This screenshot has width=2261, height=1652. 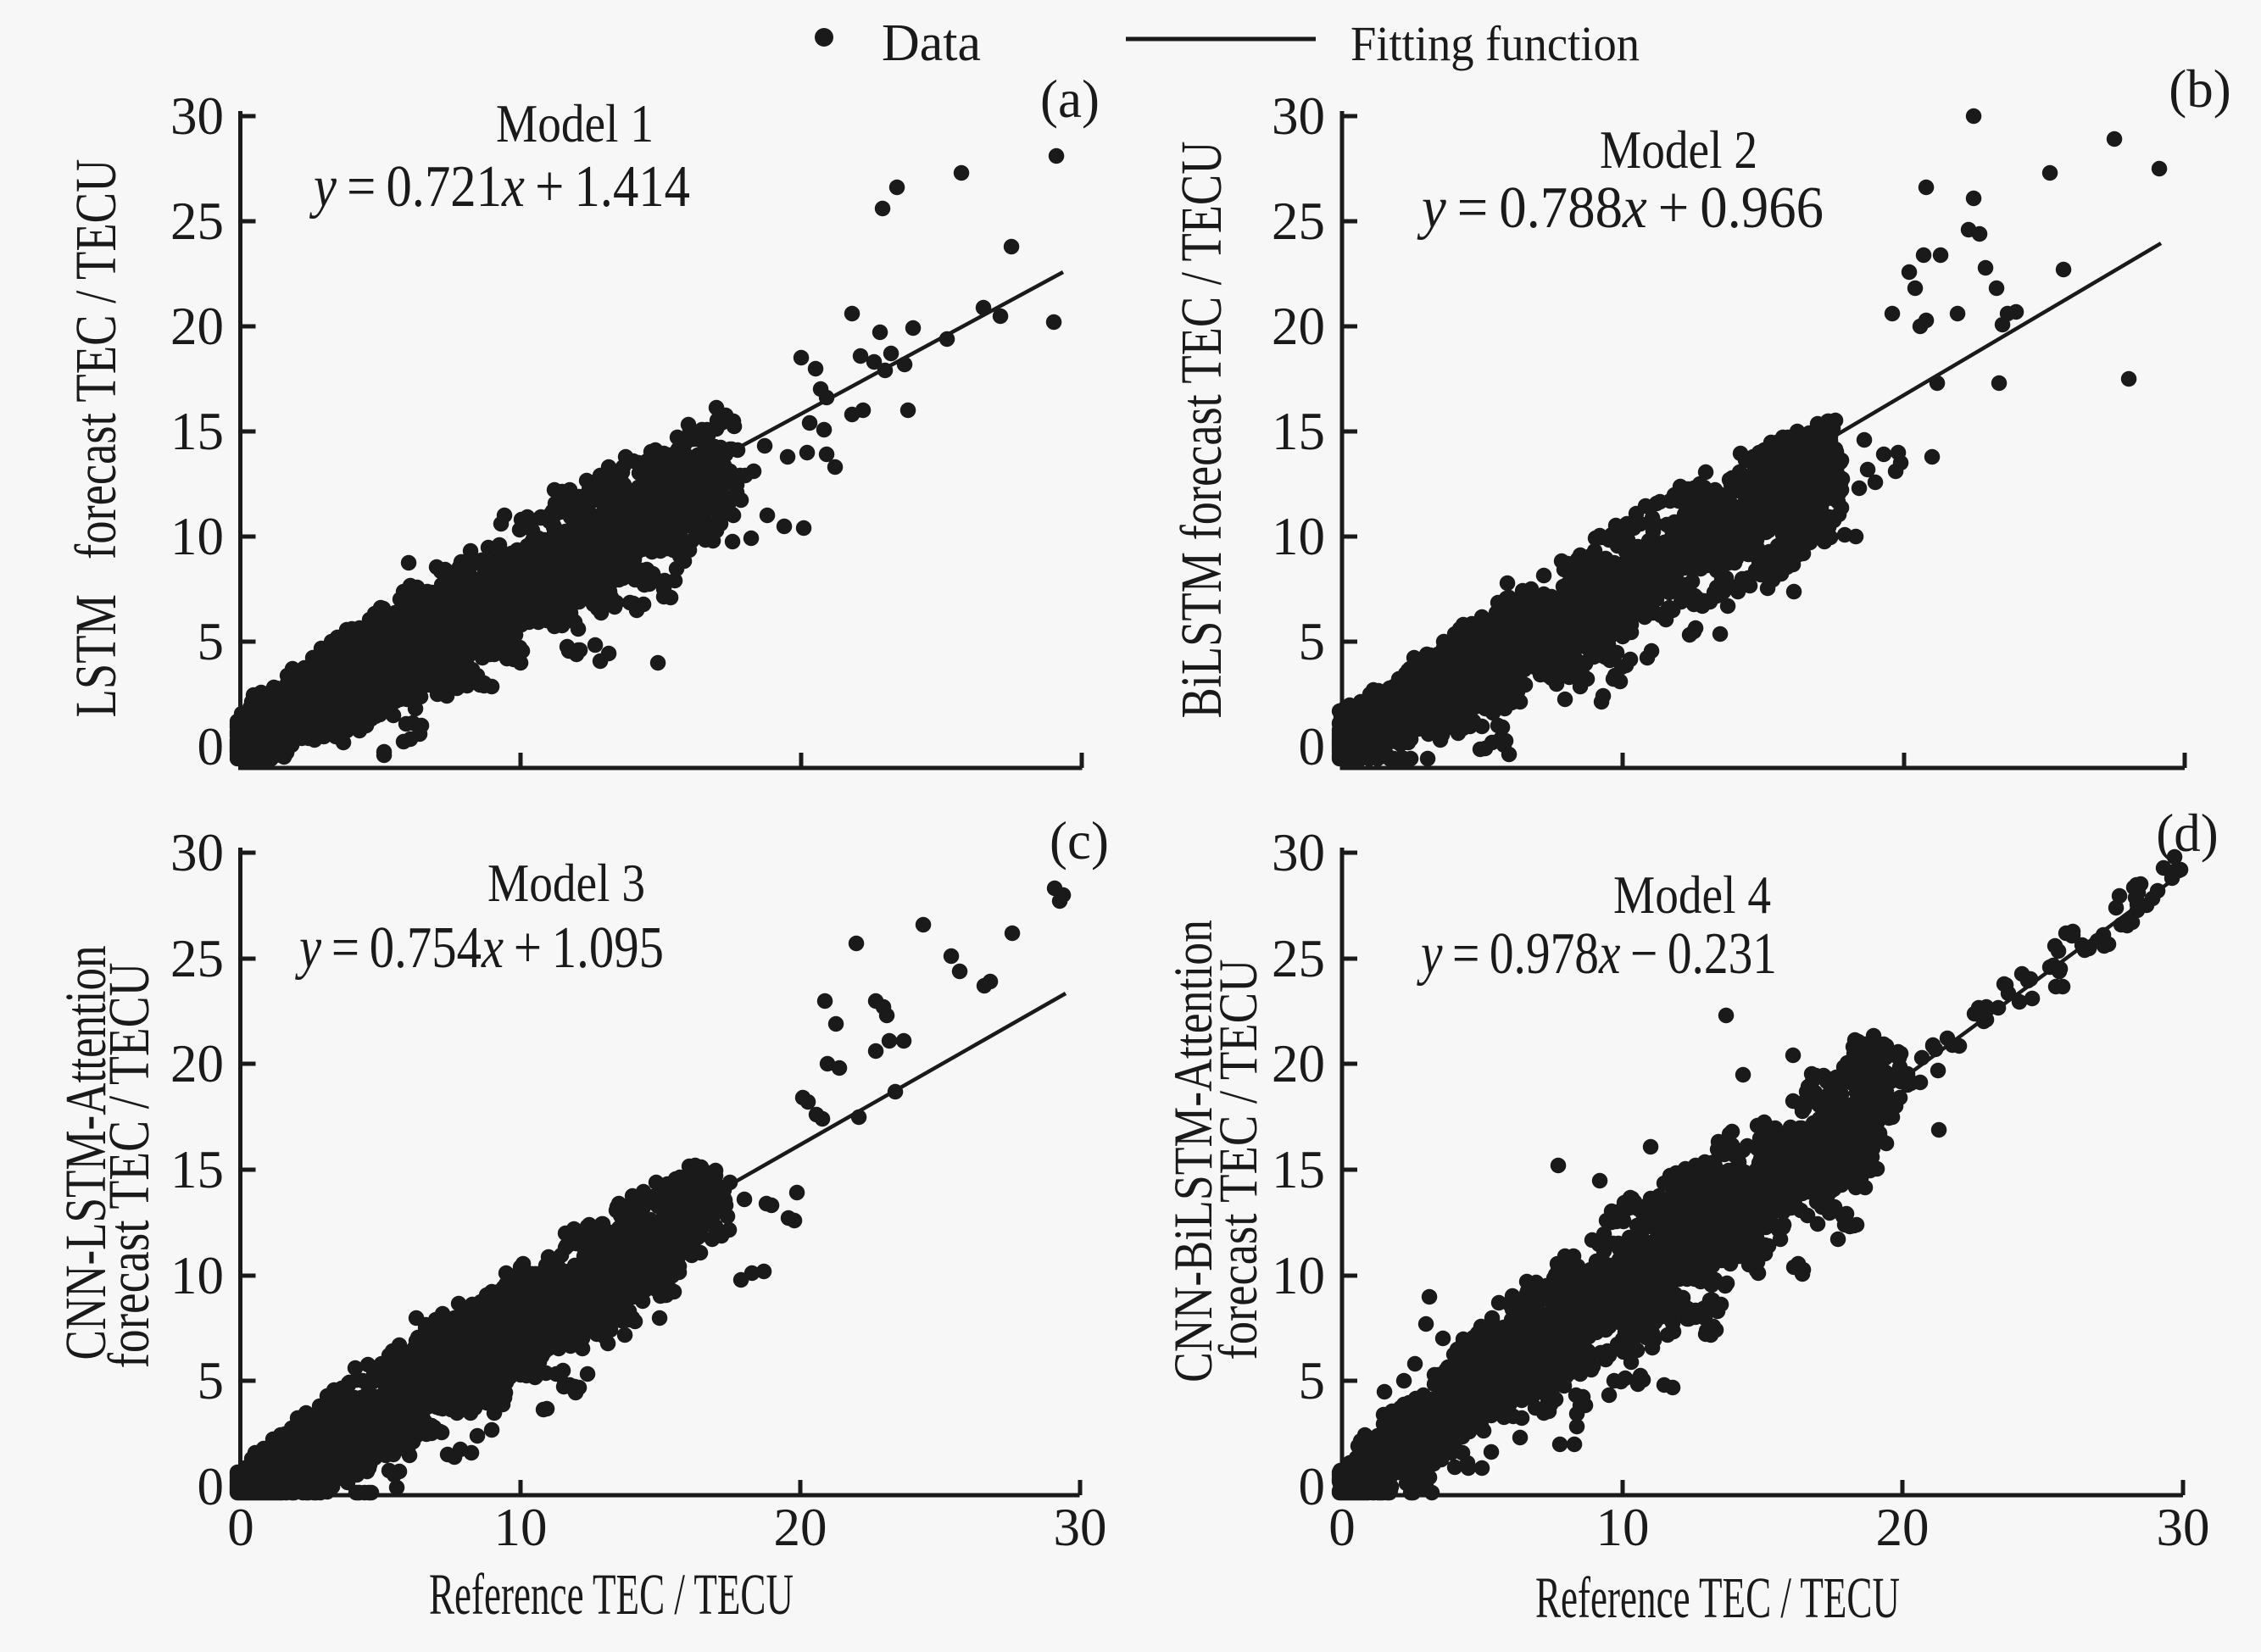 What do you see at coordinates (1193, 1151) in the screenshot?
I see `svg-text: CNN-BiLSTM-Attention` at bounding box center [1193, 1151].